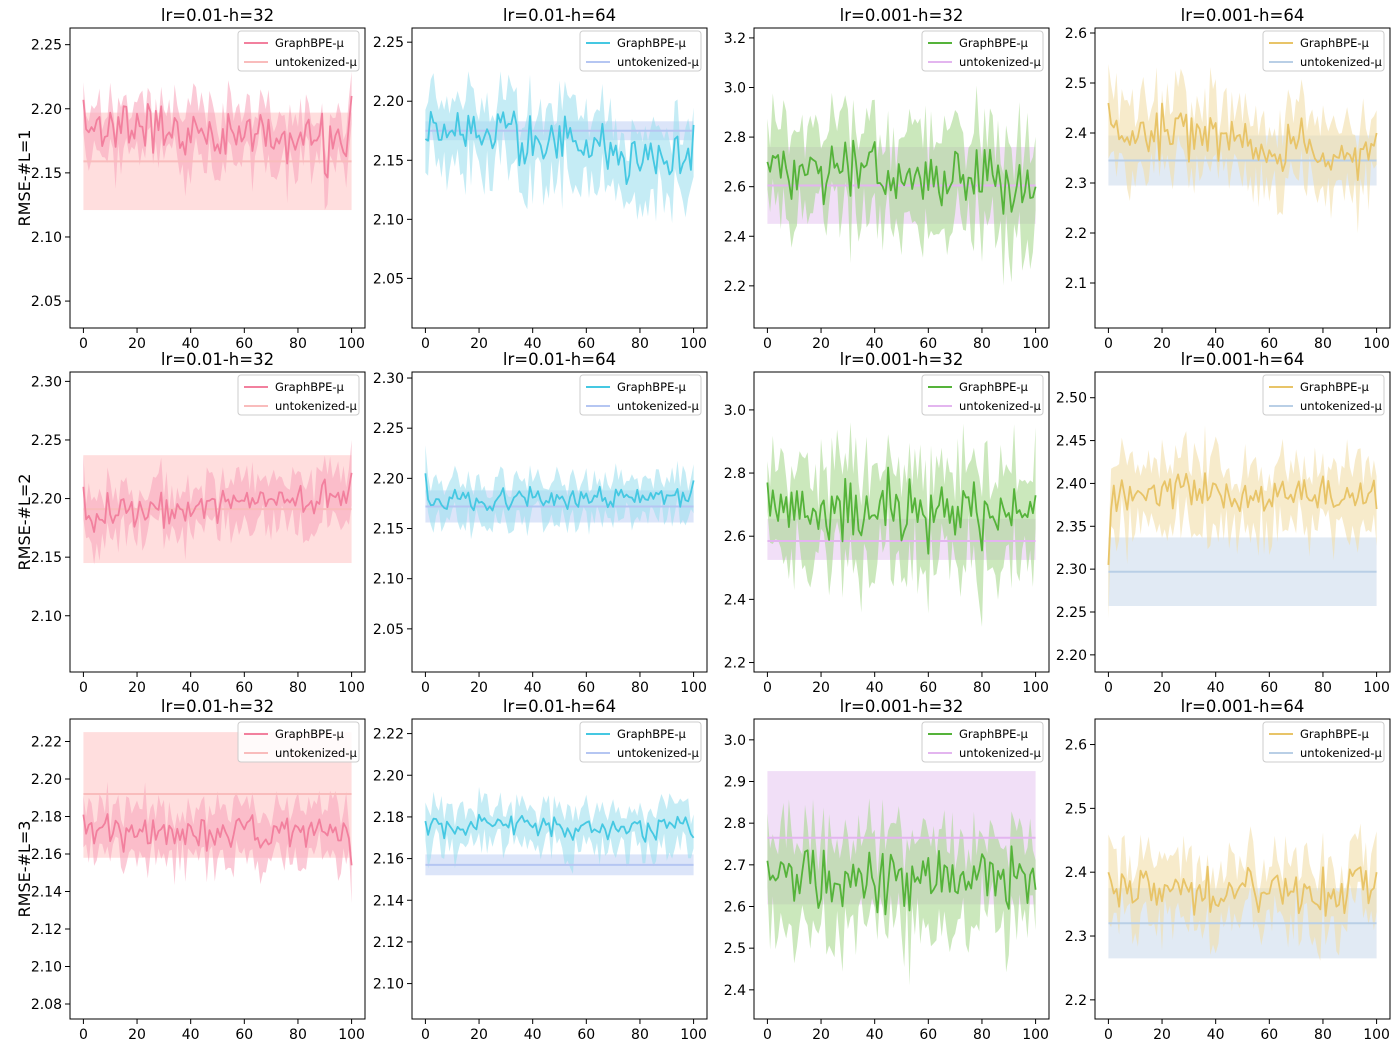  Describe the element at coordinates (1071, 484) in the screenshot. I see `y-tick-label: 2.40` at that location.